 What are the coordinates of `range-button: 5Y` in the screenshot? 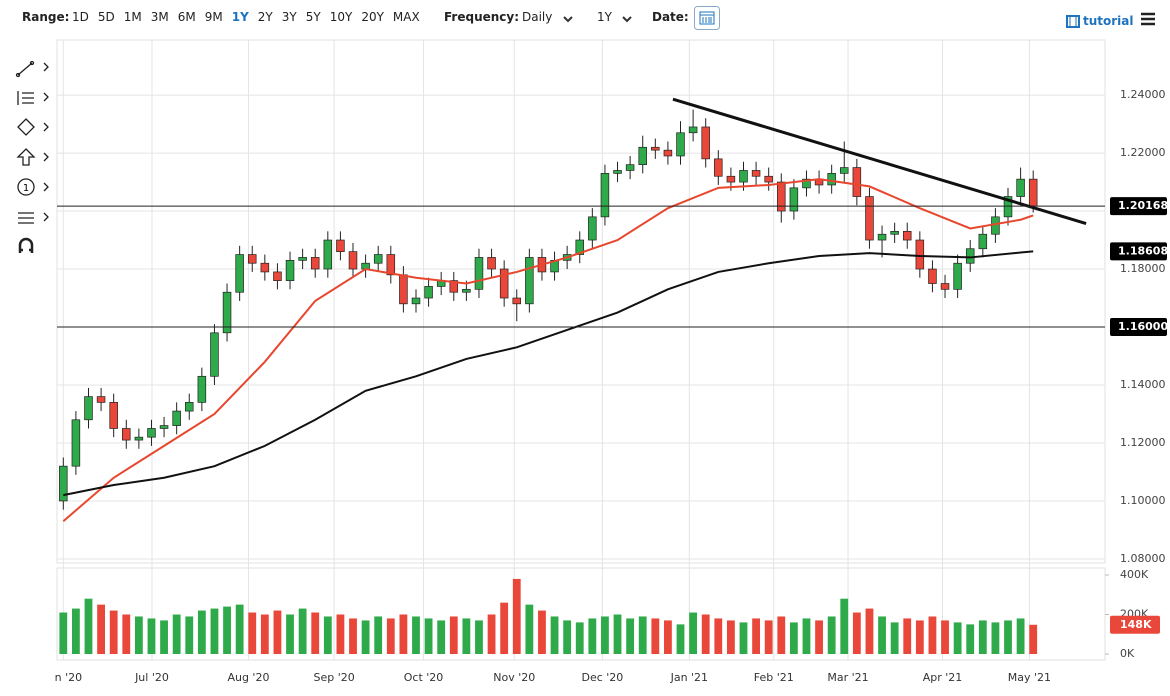 It's located at (313, 17).